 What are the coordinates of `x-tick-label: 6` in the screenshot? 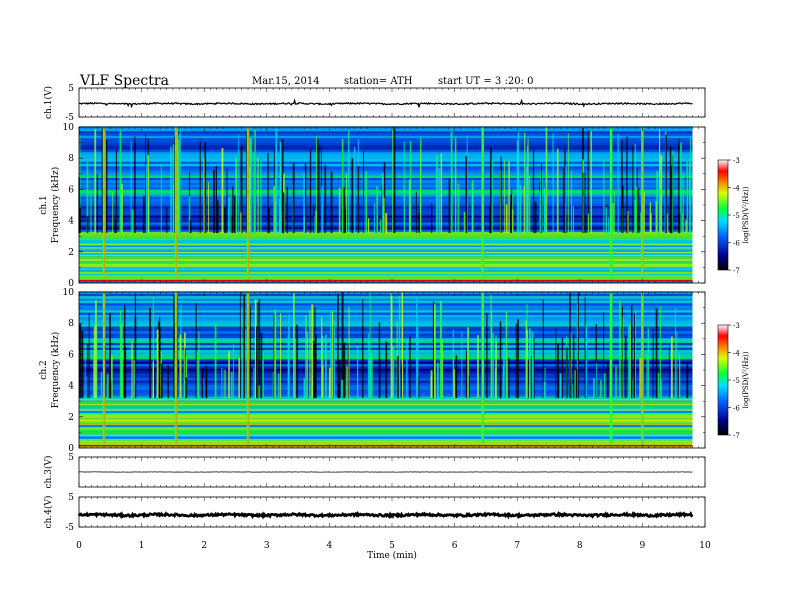 It's located at (455, 546).